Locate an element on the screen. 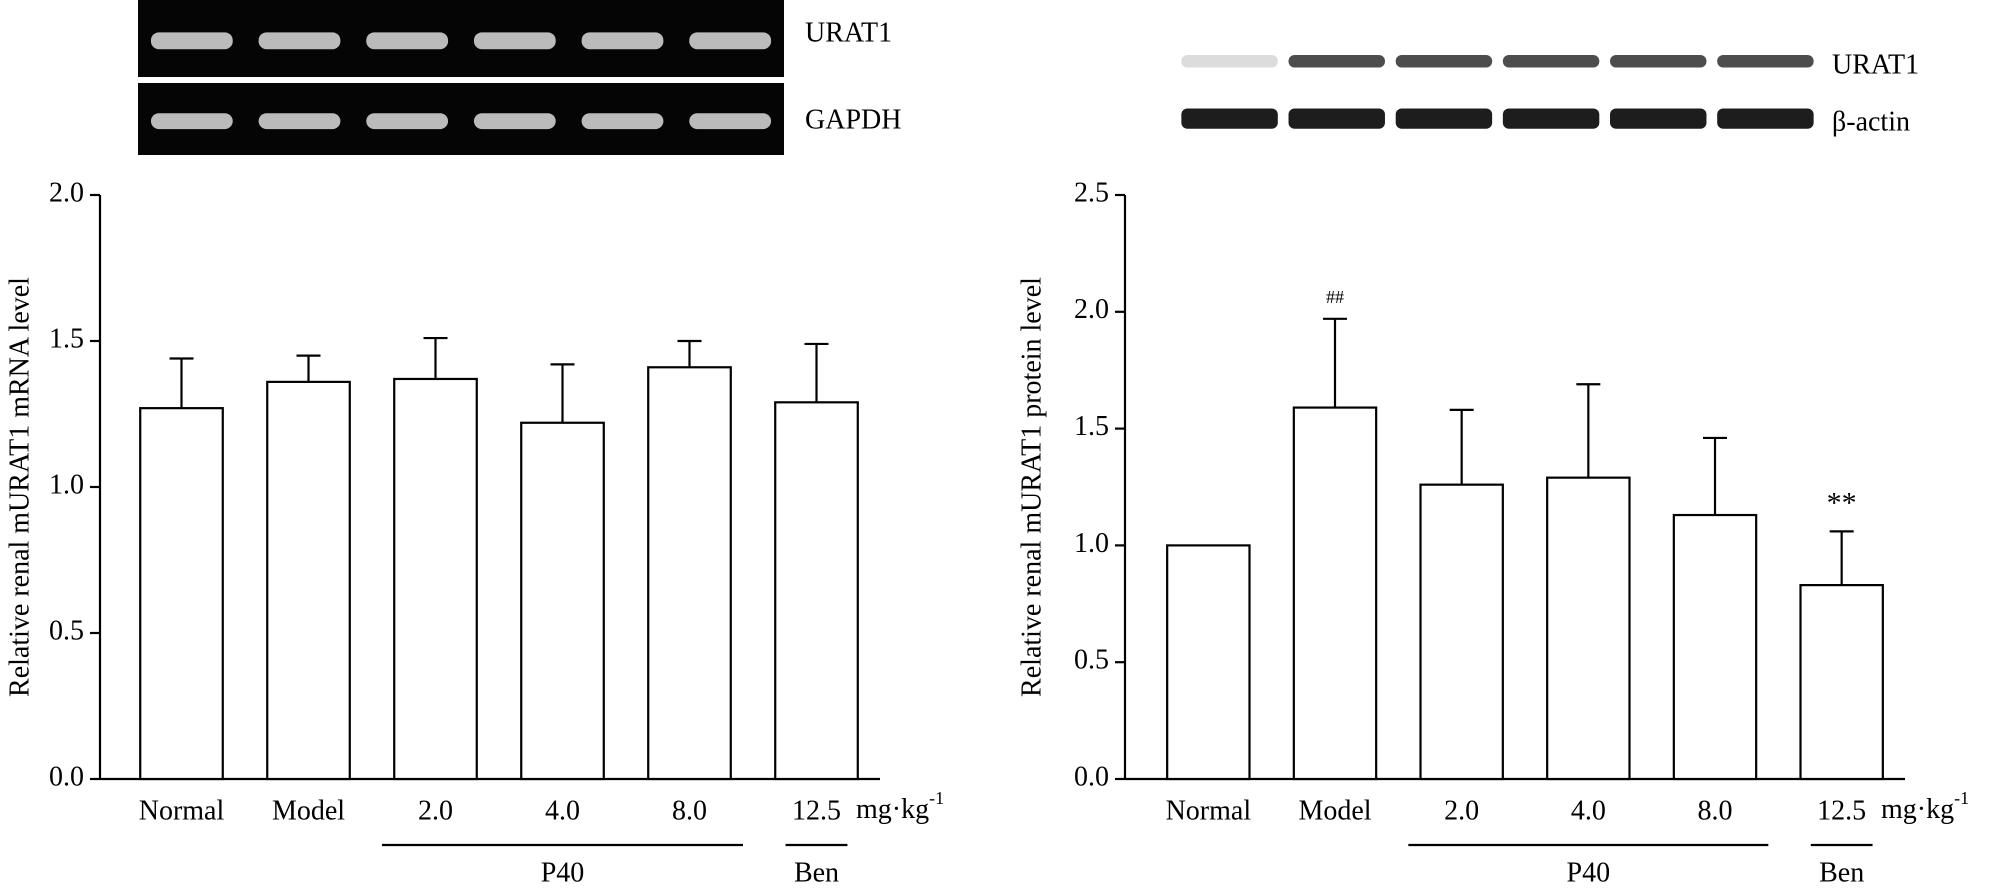 Image resolution: width=2008 pixels, height=892 pixels. y-axis-label: Relative renal mURAT1 protein level is located at coordinates (1031, 487).